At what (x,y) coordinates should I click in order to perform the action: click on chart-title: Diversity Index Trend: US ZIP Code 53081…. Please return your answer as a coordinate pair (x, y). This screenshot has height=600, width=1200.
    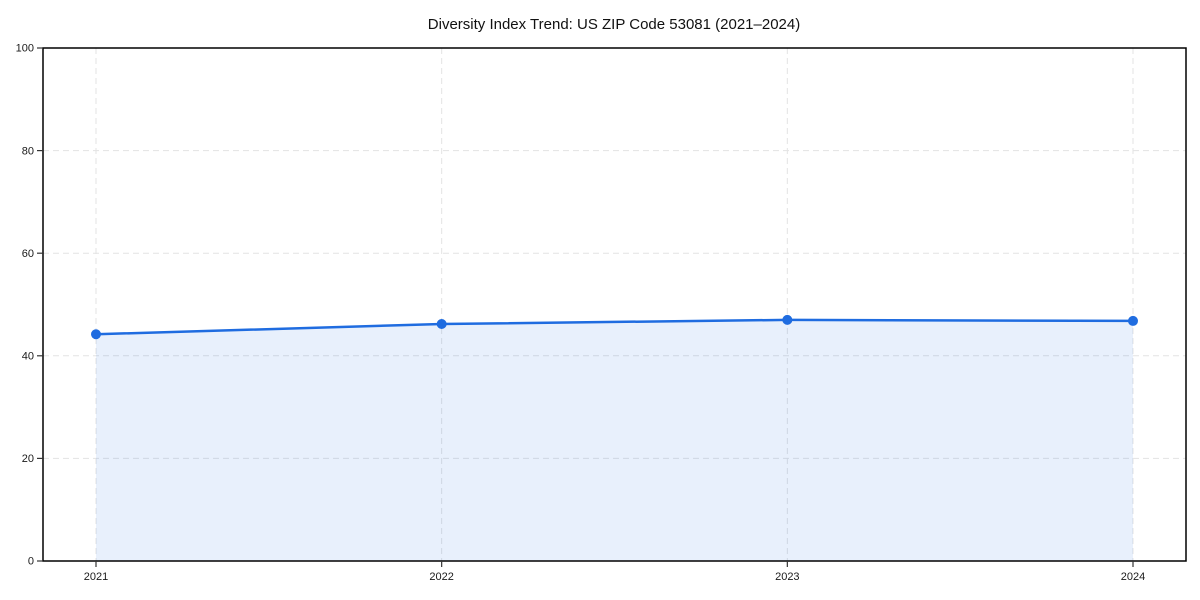
    Looking at the image, I should click on (614, 24).